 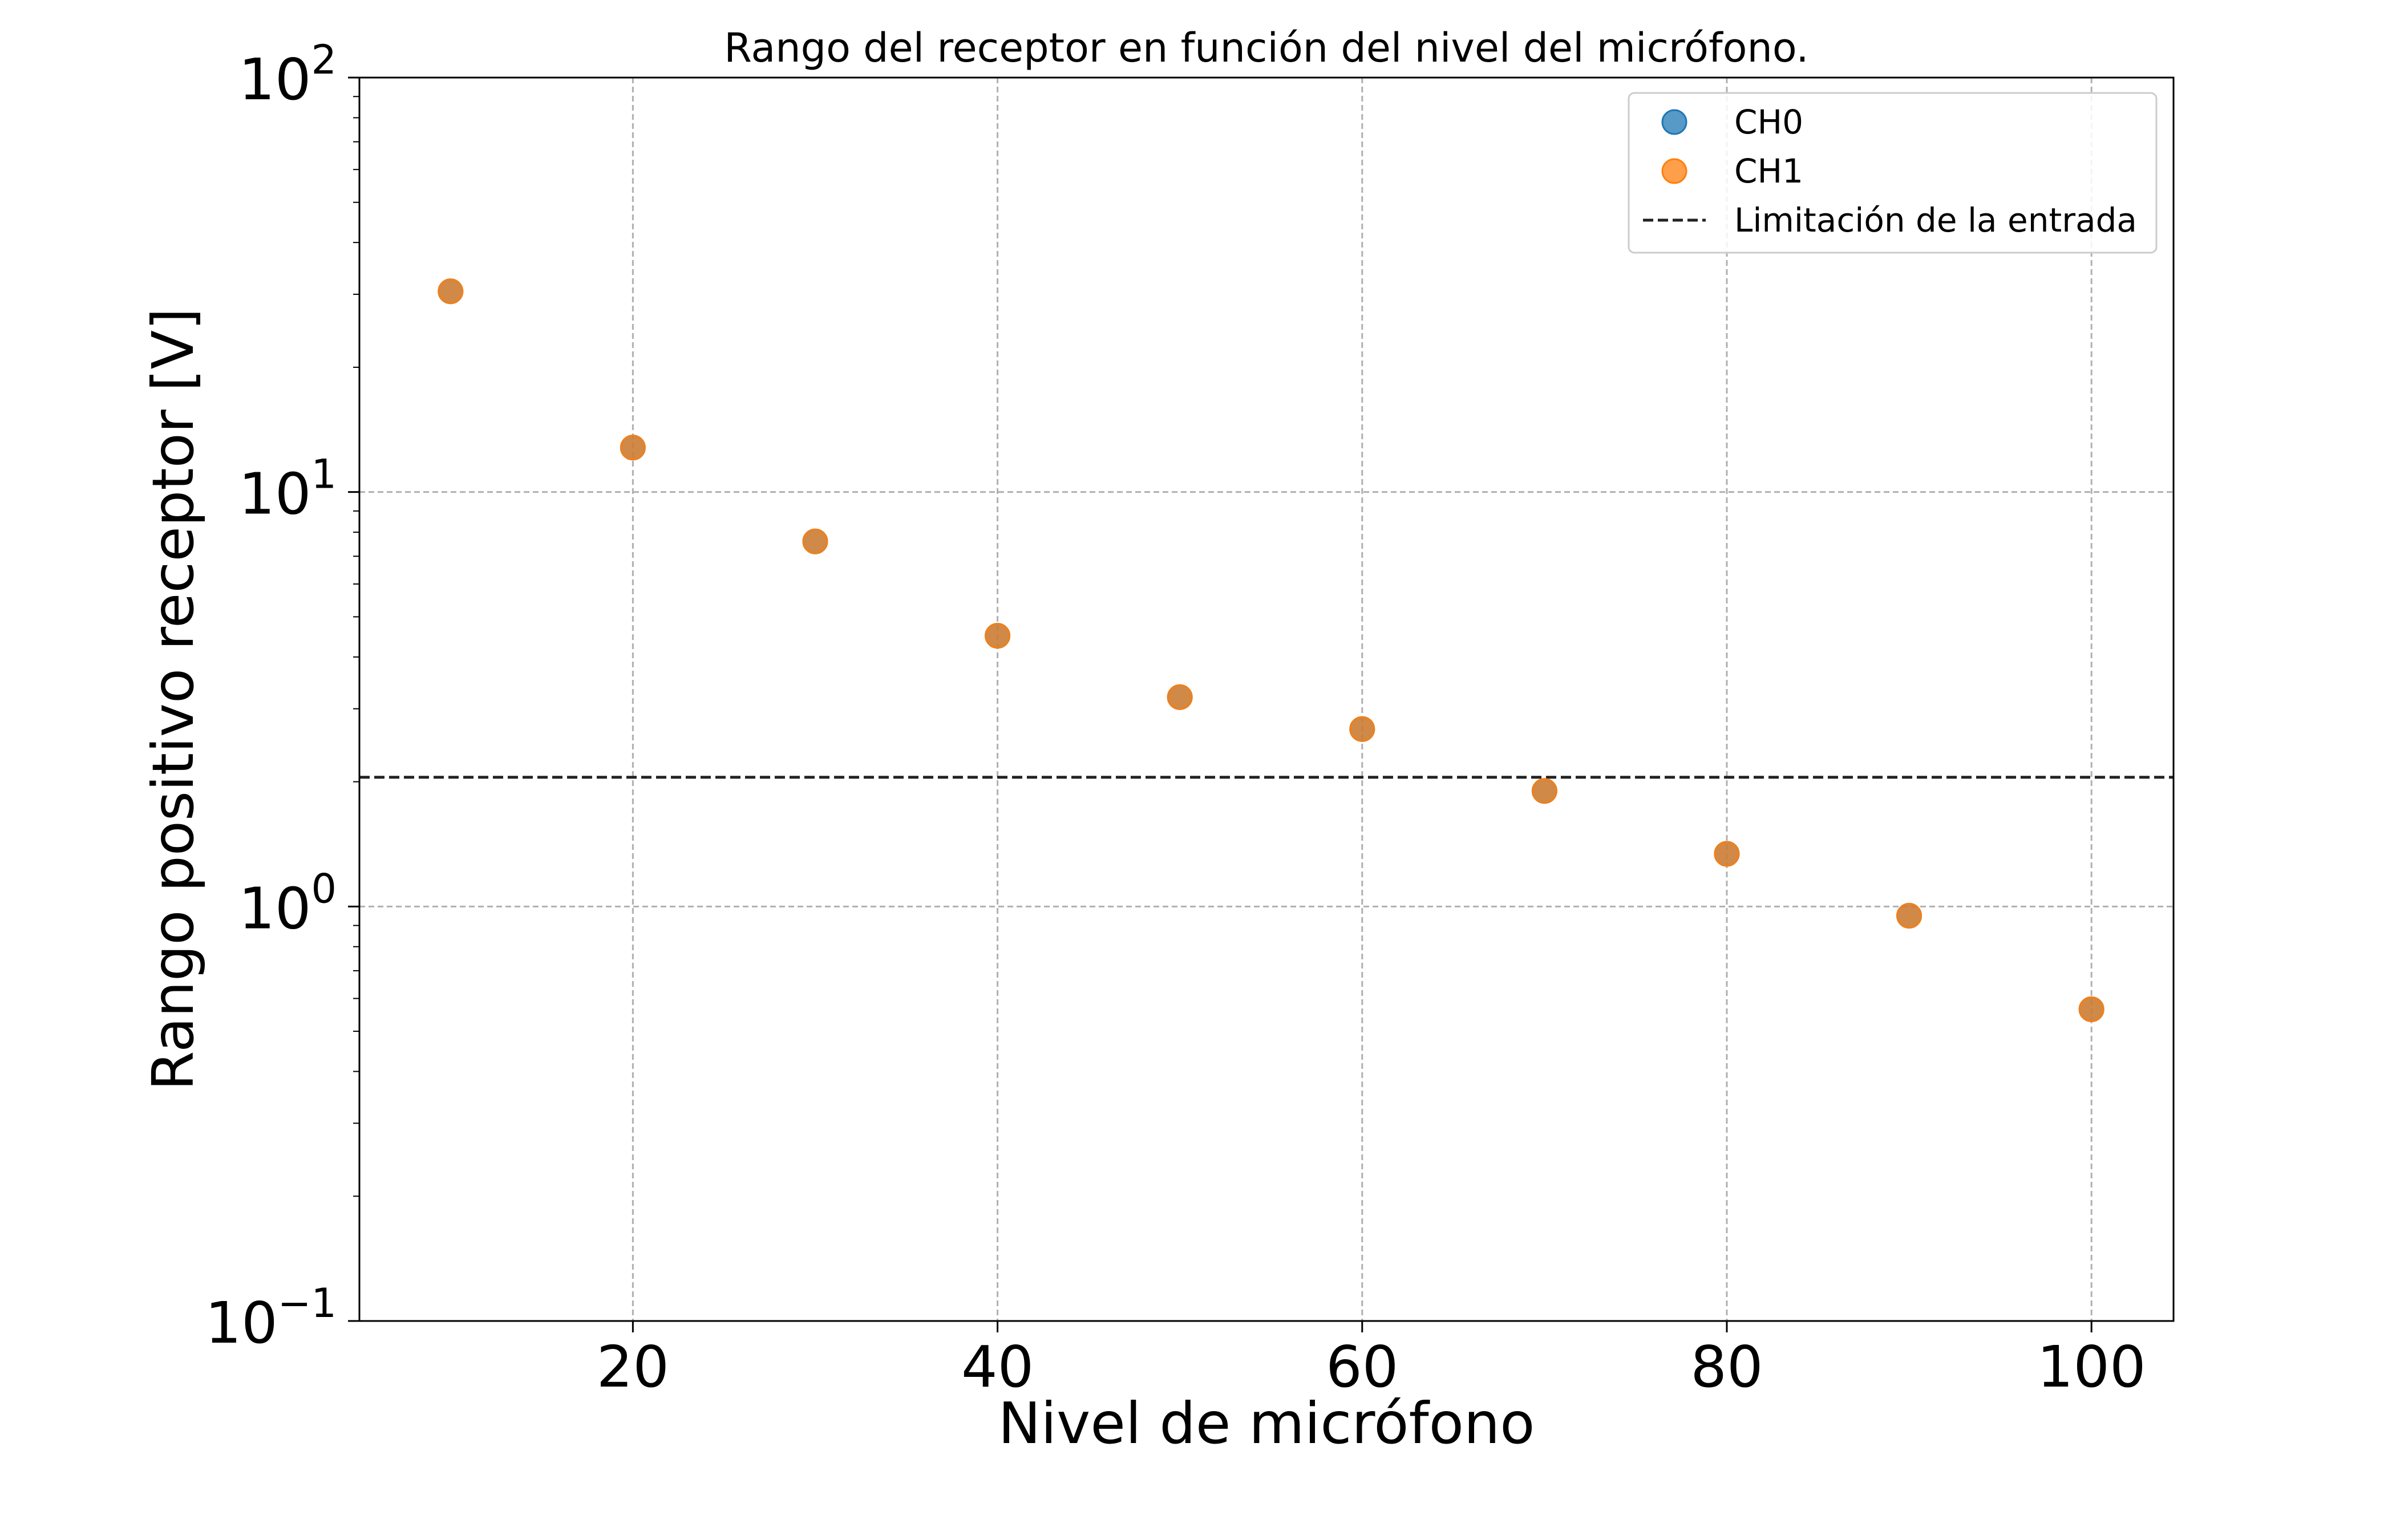 What do you see at coordinates (324, 475) in the screenshot?
I see `y-tick-label-exponent: 1` at bounding box center [324, 475].